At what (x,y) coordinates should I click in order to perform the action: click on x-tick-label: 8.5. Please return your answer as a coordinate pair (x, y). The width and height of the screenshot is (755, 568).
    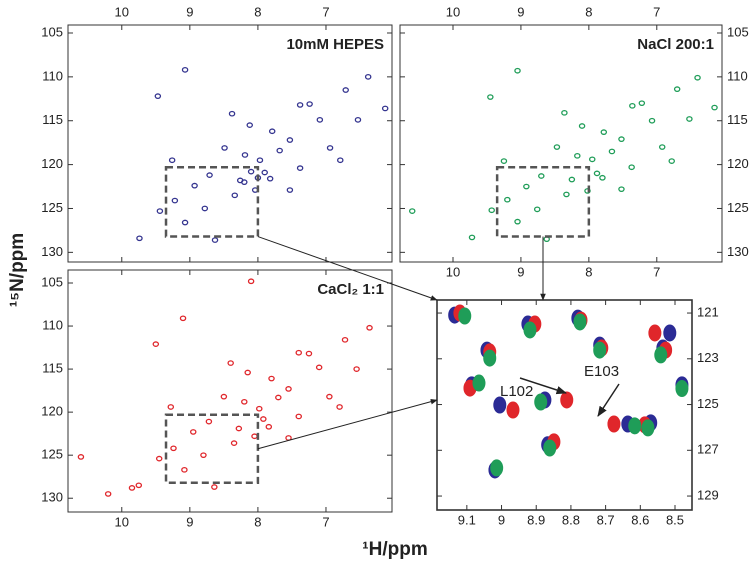
    Looking at the image, I should click on (675, 519).